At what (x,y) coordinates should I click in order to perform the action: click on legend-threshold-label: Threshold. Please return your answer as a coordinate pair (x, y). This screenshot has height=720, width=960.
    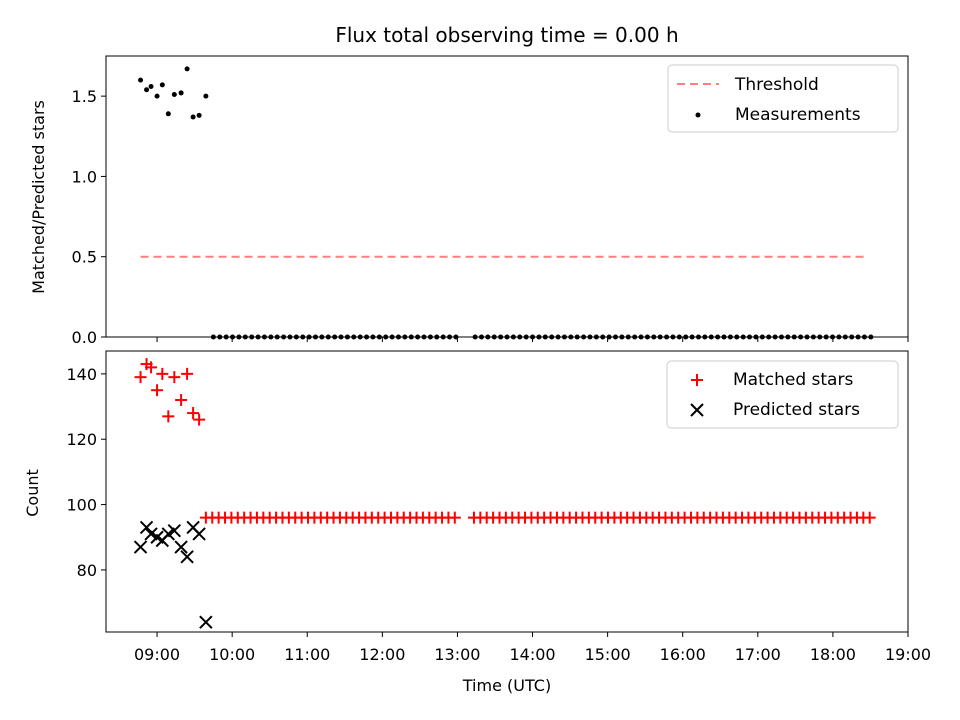
    Looking at the image, I should click on (776, 85).